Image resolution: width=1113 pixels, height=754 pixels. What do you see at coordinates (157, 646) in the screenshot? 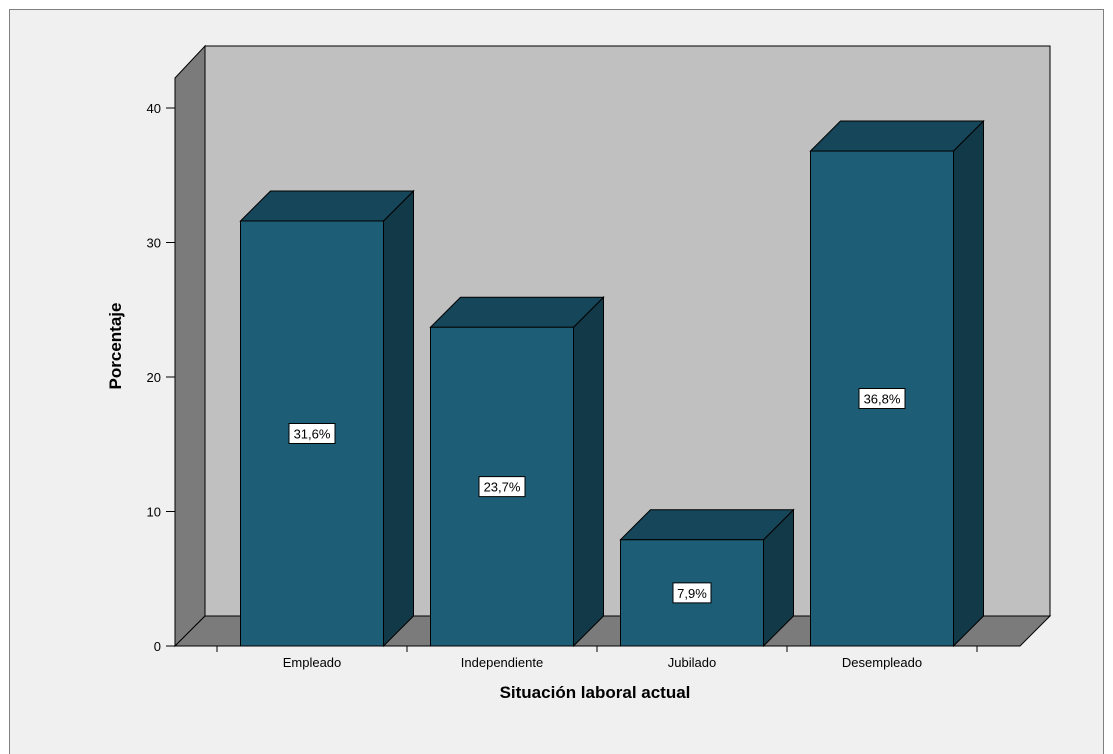
I see `y-tick-label: 0` at bounding box center [157, 646].